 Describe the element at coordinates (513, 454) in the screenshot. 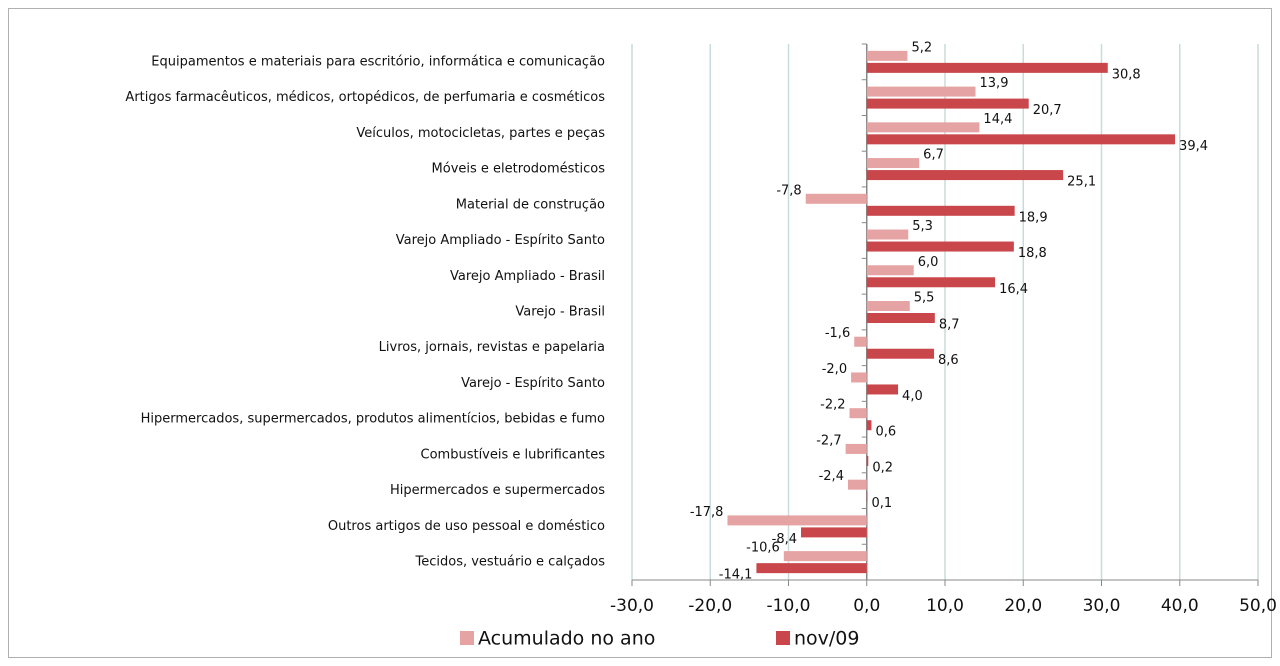

I see `y-tick-label: Combustíveis e lubrificantes` at that location.